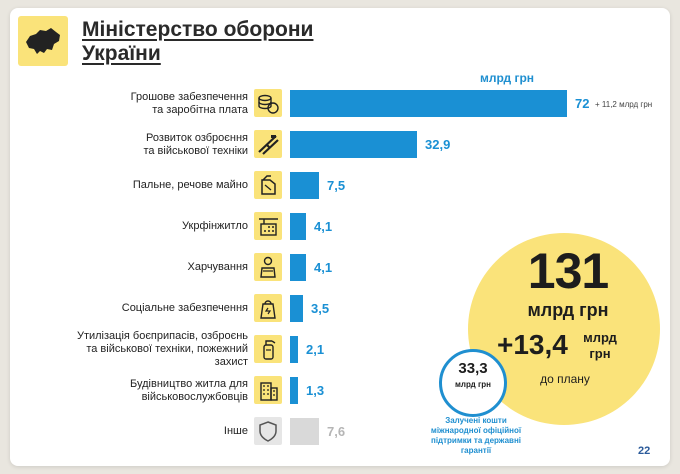  What do you see at coordinates (215, 226) in the screenshot?
I see `category-label-line: Укрфінжитло` at bounding box center [215, 226].